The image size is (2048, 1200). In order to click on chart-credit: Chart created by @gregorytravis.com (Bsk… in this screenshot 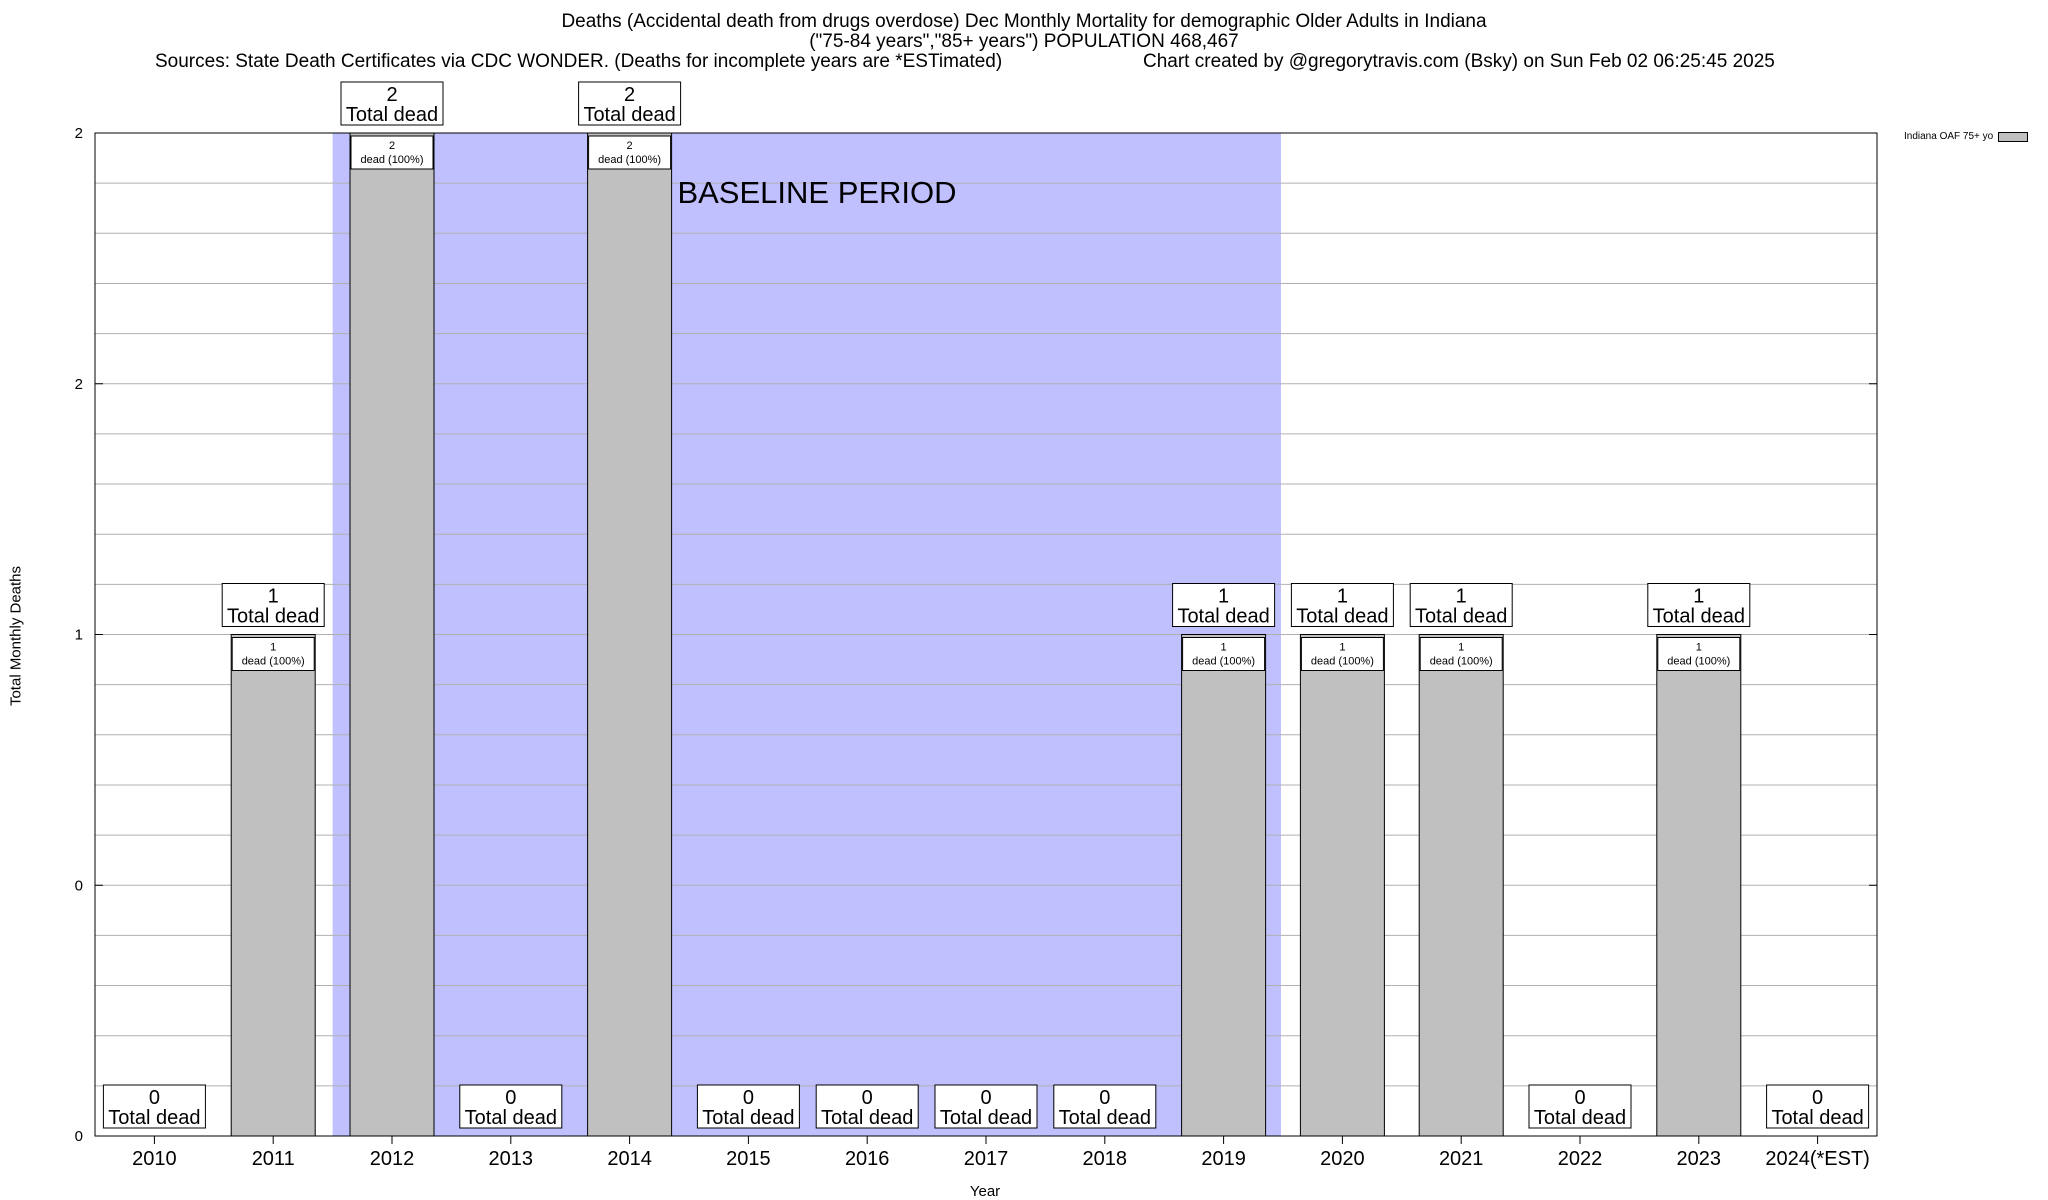, I will do `click(1459, 61)`.